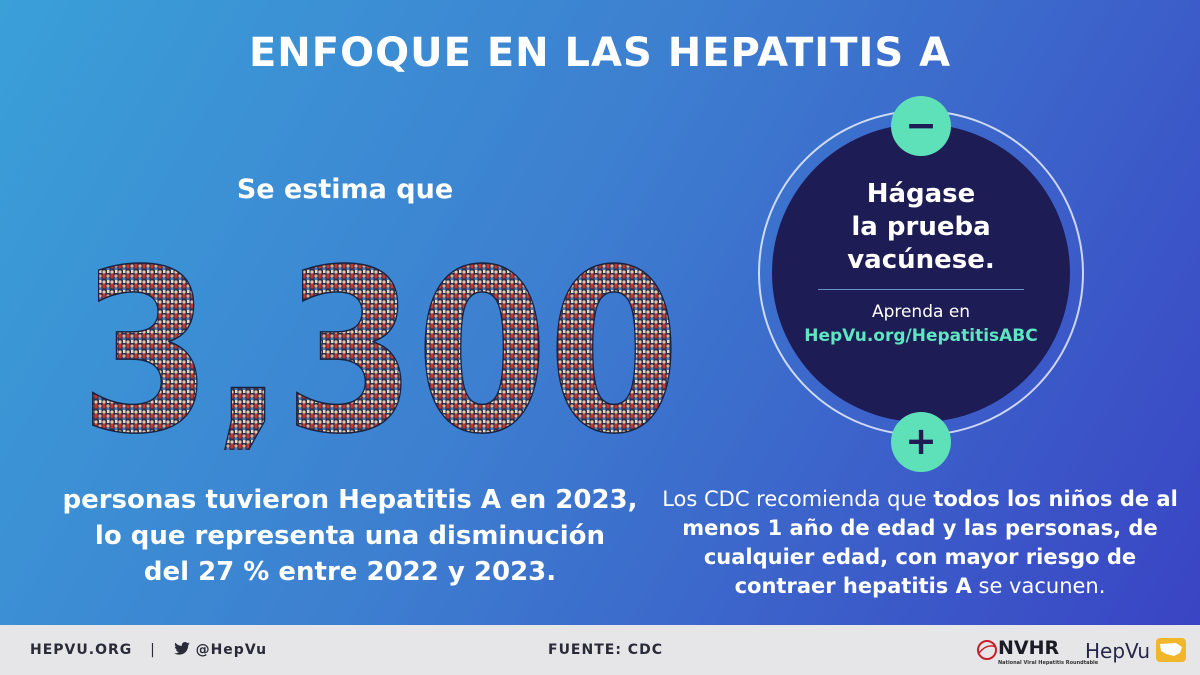  What do you see at coordinates (1048, 663) in the screenshot?
I see `nvhr-subtitle: National Viral Hepatitis Roundtable` at bounding box center [1048, 663].